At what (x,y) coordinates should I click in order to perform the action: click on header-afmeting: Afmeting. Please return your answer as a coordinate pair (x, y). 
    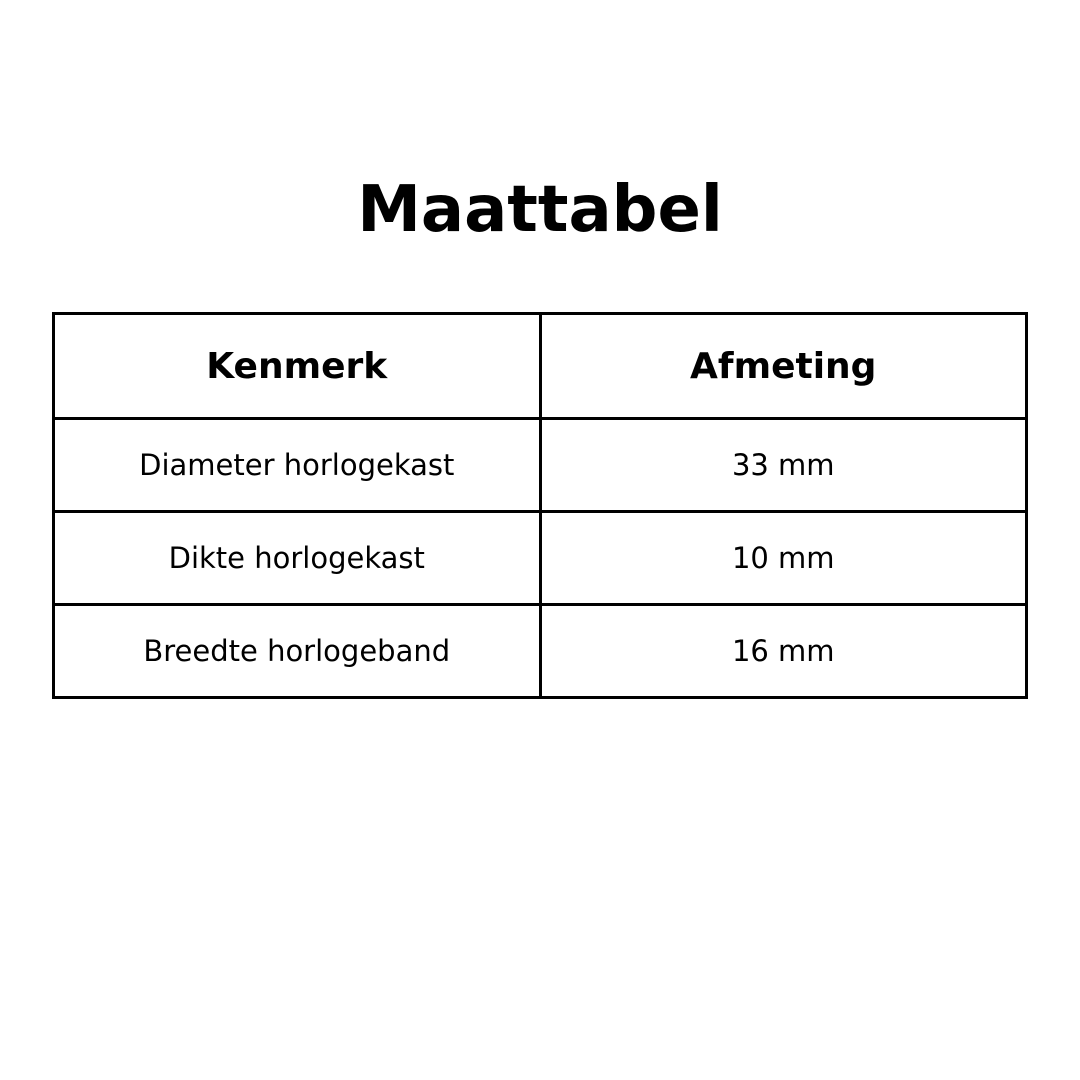
    Looking at the image, I should click on (783, 366).